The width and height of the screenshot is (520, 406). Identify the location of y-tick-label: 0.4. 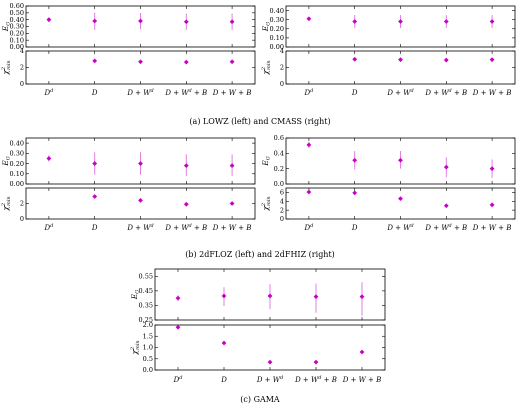
(279, 154).